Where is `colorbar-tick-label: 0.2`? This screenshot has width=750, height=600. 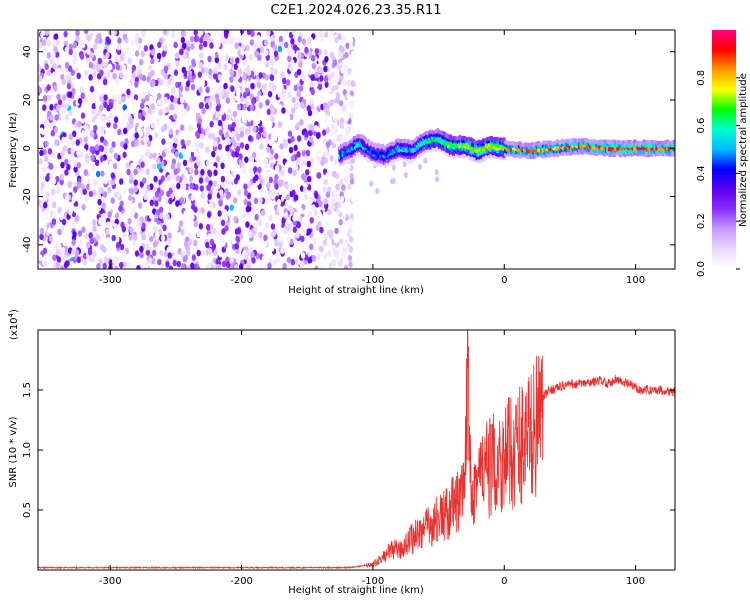
colorbar-tick-label: 0.2 is located at coordinates (701, 221).